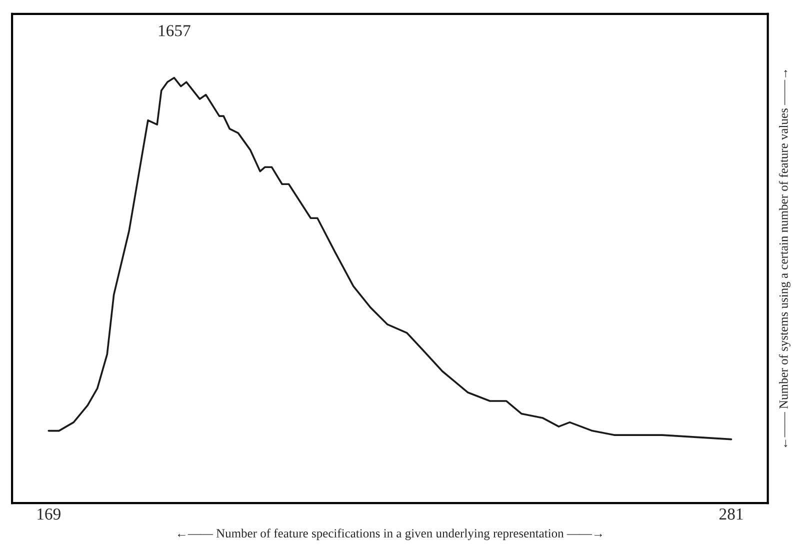 The width and height of the screenshot is (804, 559). Describe the element at coordinates (784, 259) in the screenshot. I see `y-axis-title: ←—— Number of systems using a certain number of feature values ——→` at that location.